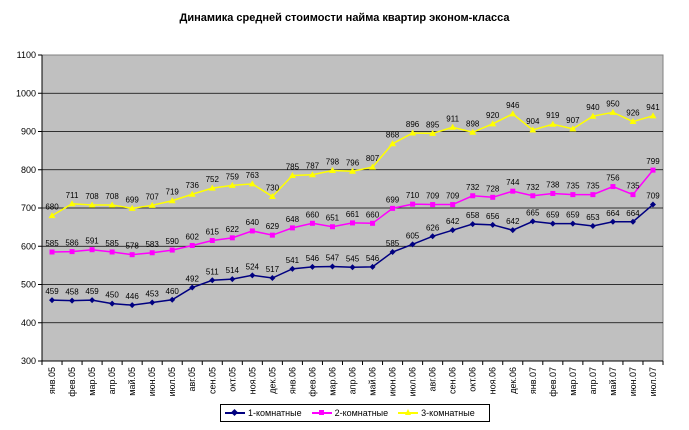 This screenshot has height=430, width=689. Describe the element at coordinates (72, 195) in the screenshot. I see `data-label: 711` at that location.